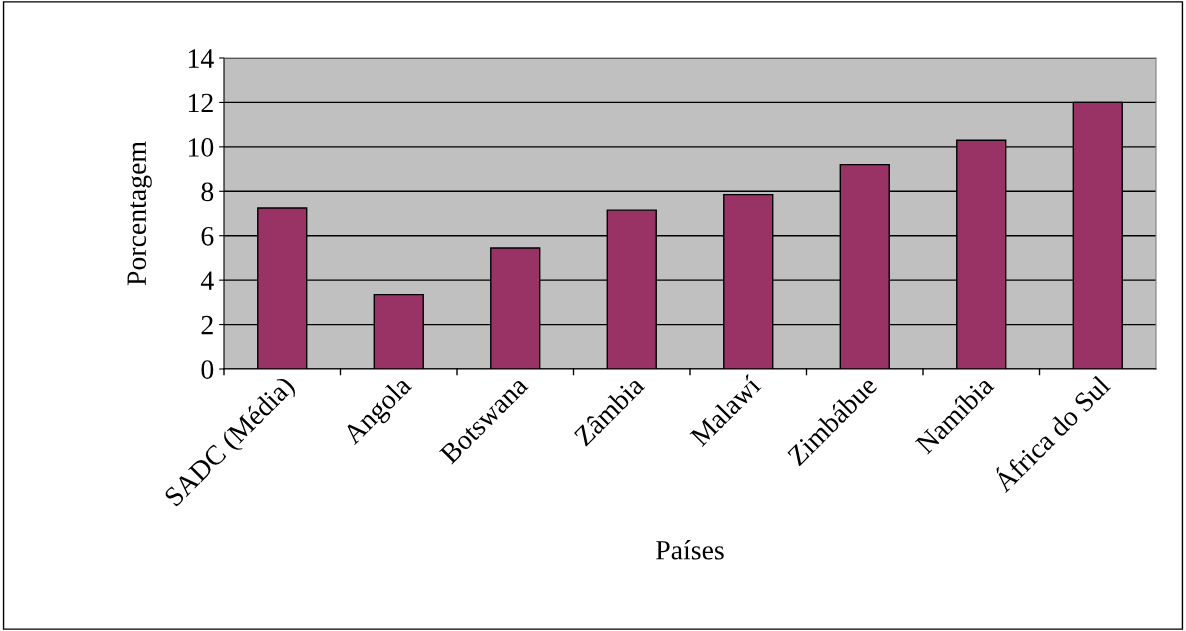  Describe the element at coordinates (201, 58) in the screenshot. I see `y-tick-label: 14` at that location.